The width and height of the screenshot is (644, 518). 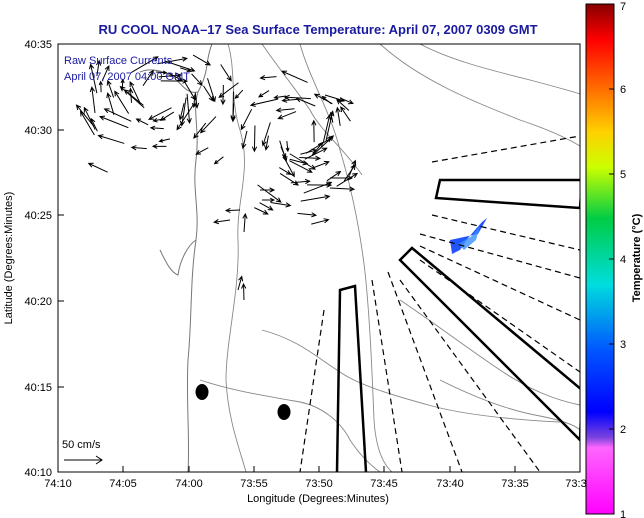 I want to click on annotation-currents: Raw Surface Currents, so click(x=118, y=61).